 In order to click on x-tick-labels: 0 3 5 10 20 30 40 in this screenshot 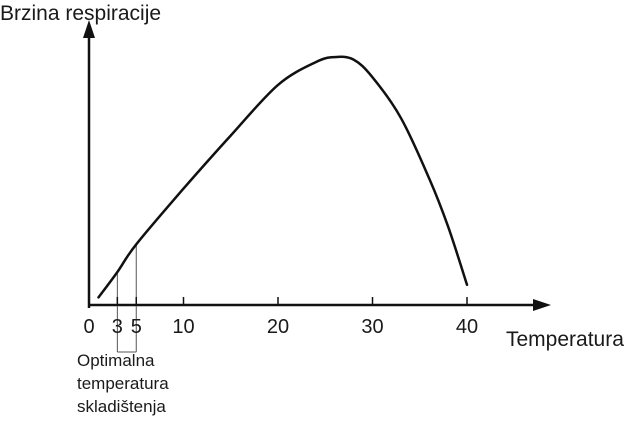, I will do `click(280, 327)`.